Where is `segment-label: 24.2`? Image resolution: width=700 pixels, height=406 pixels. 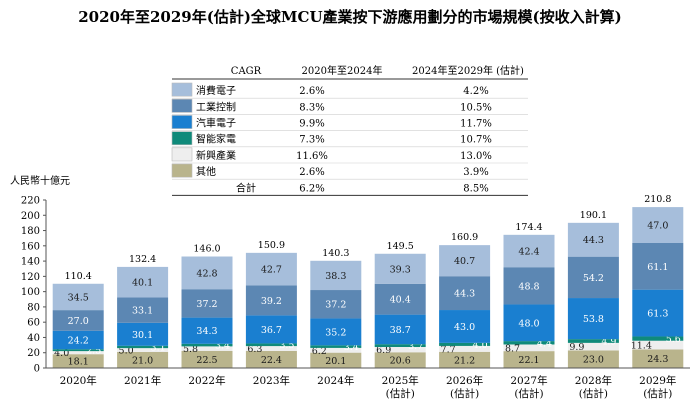 segment-label: 24.2 is located at coordinates (78, 340).